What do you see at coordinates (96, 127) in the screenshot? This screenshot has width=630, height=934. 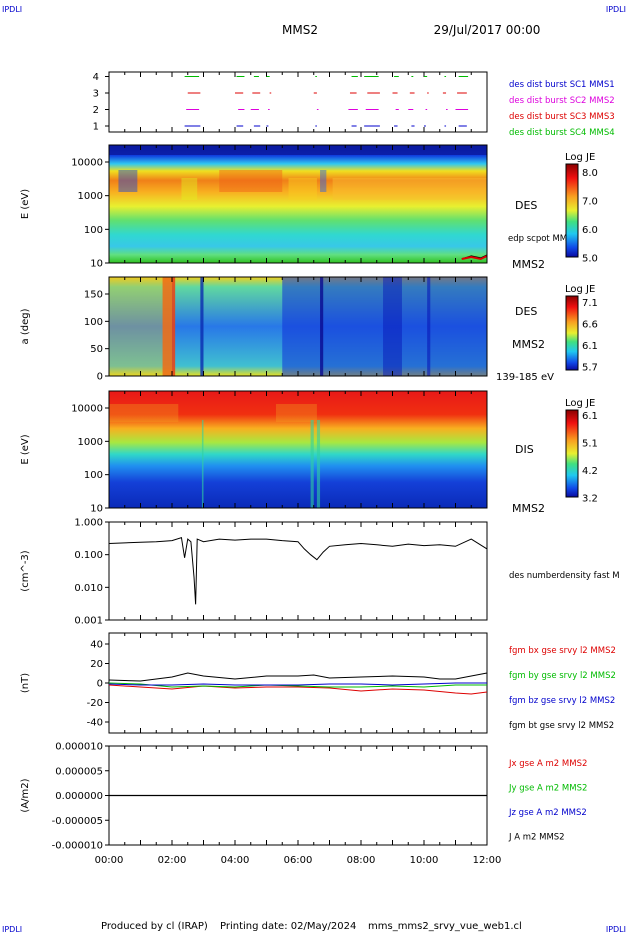 I see `burst-ytick-label: 1` at bounding box center [96, 127].